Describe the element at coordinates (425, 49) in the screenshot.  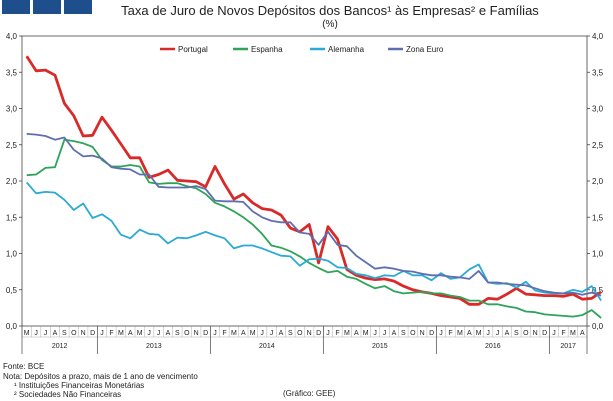
I see `legend-label: Zona Euro` at that location.